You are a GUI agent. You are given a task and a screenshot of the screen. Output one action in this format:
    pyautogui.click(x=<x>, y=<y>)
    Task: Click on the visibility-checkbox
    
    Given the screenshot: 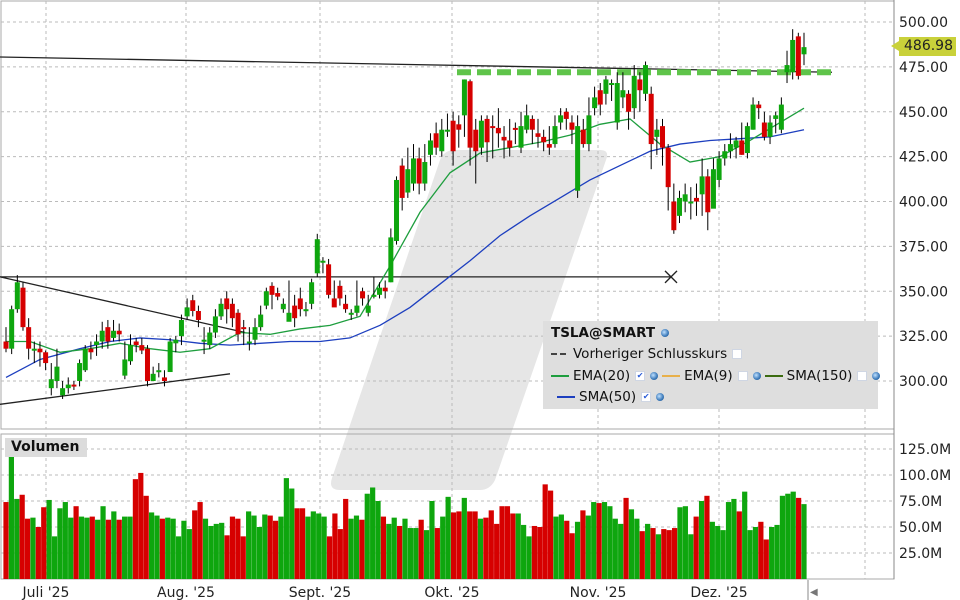 What is the action you would take?
    pyautogui.click(x=862, y=376)
    